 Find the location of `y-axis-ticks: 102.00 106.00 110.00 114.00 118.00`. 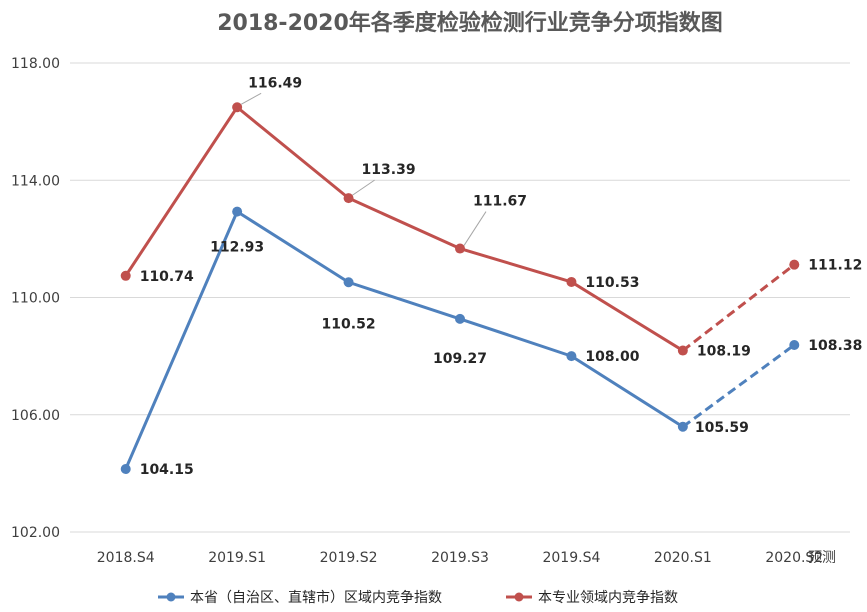

y-axis-ticks: 102.00 106.00 110.00 114.00 118.00 is located at coordinates (35, 298).